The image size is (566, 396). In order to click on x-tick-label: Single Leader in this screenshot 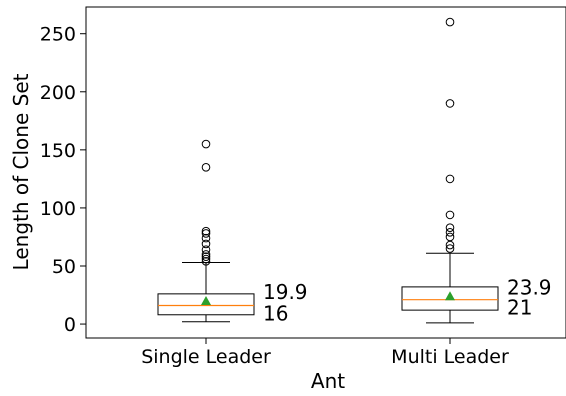, I will do `click(206, 357)`.